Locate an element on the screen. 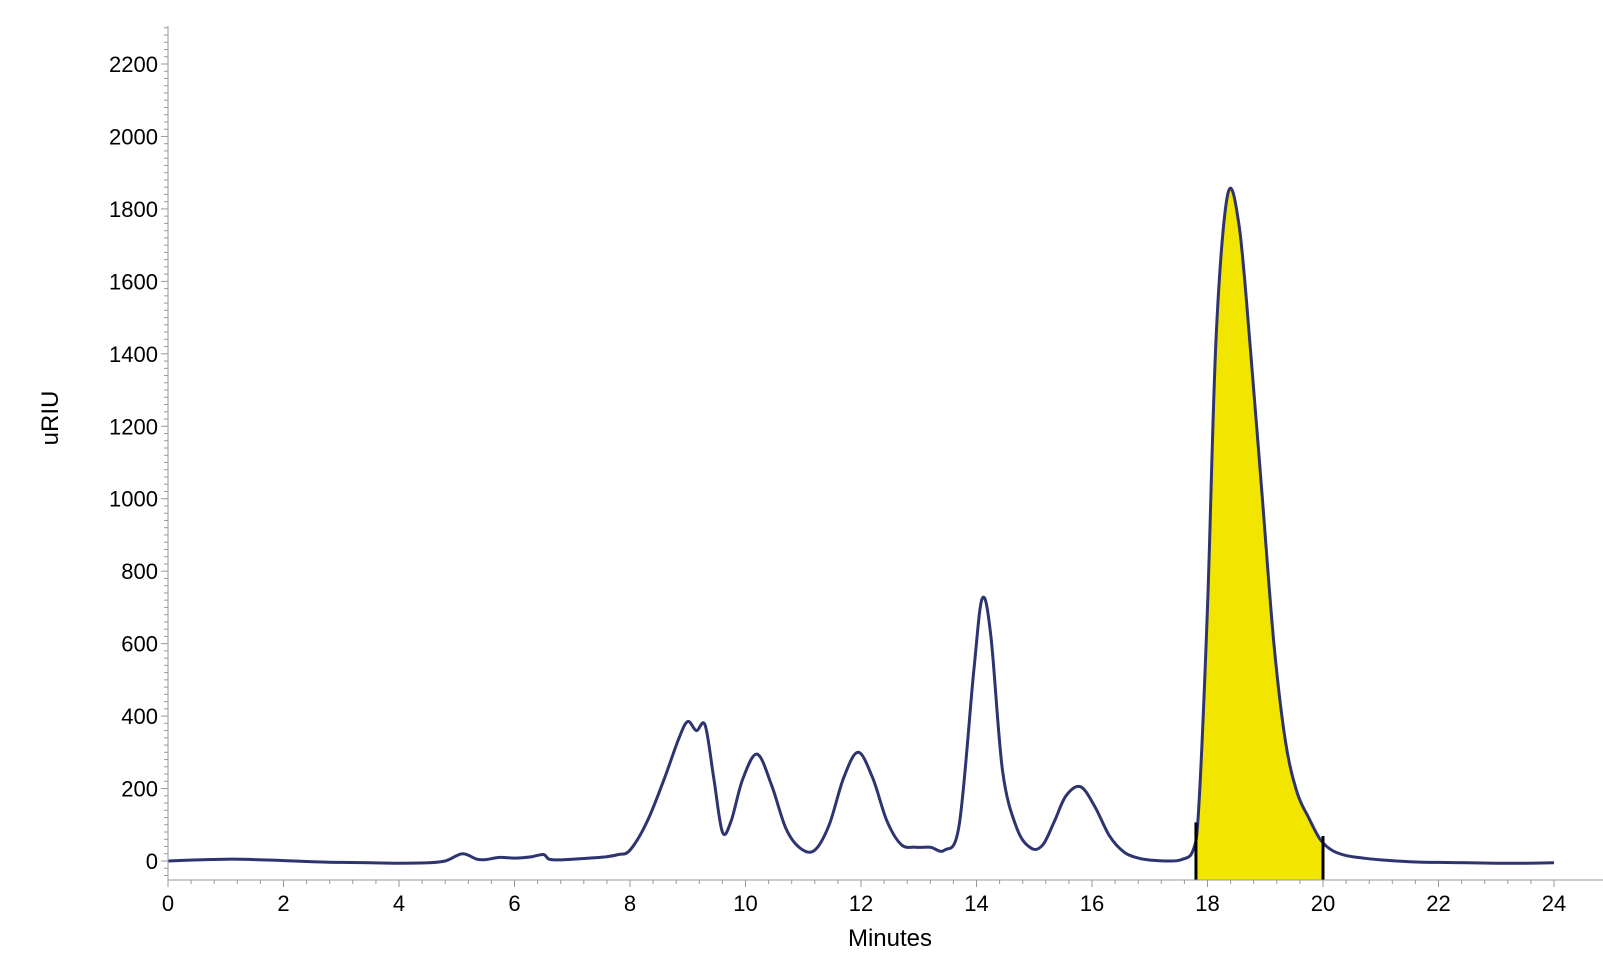 Image resolution: width=1603 pixels, height=964 pixels. y-tick-label: 1000 is located at coordinates (133, 499).